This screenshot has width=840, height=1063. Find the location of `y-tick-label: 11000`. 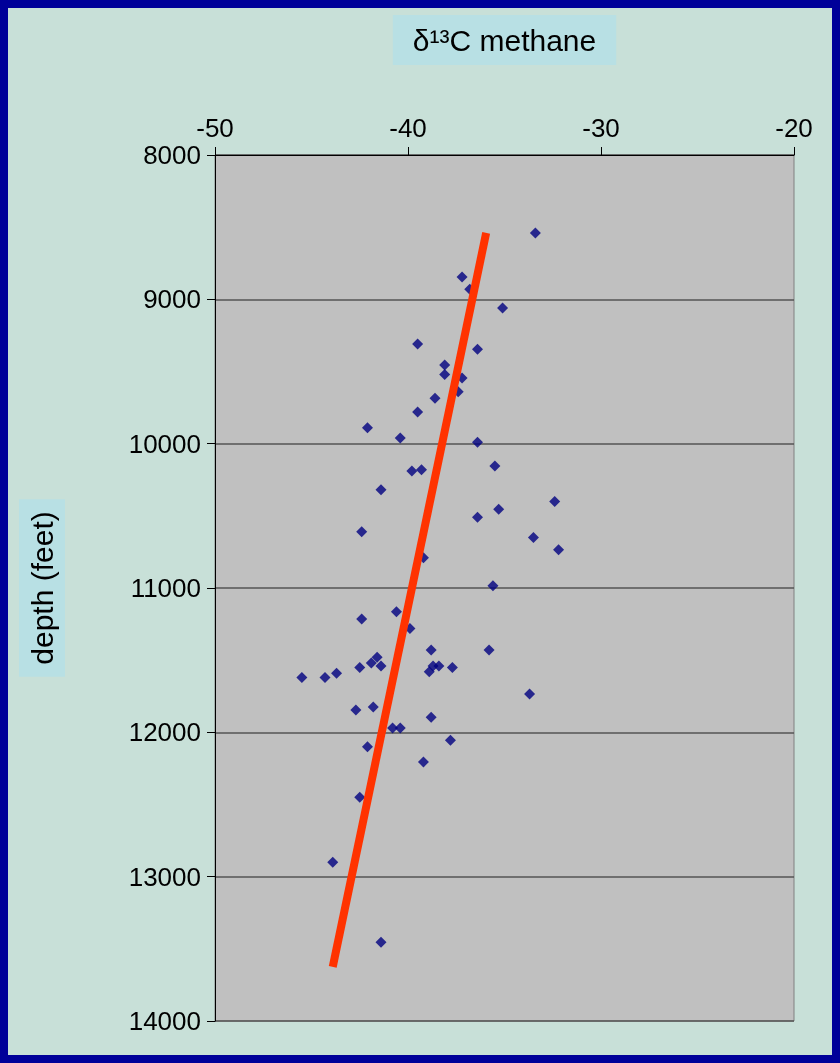

y-tick-label: 11000 is located at coordinates (165, 588).